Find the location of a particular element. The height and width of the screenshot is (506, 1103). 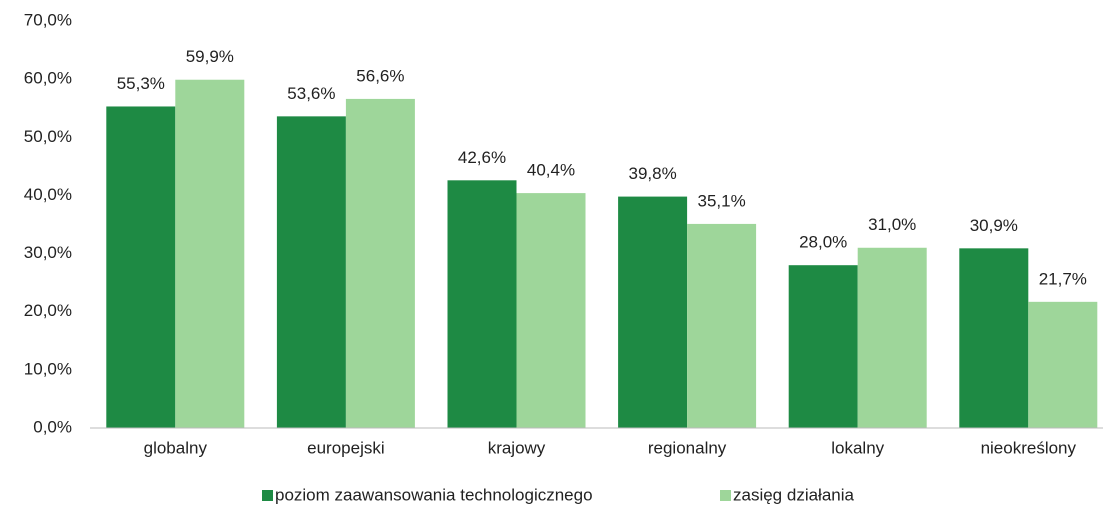

x-tick-label: nieokreślony is located at coordinates (1029, 447).